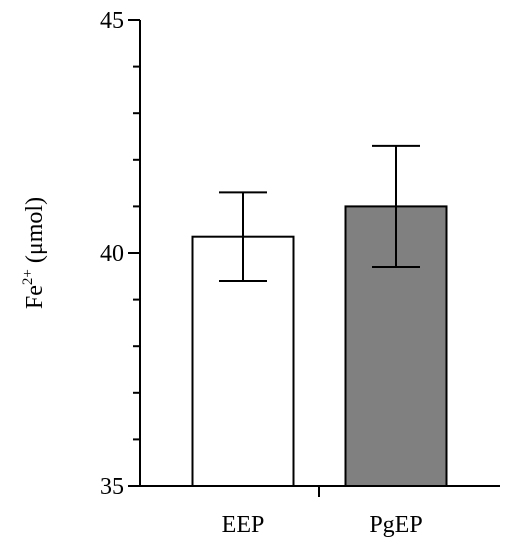  Describe the element at coordinates (319, 213) in the screenshot. I see `error-bars` at that location.